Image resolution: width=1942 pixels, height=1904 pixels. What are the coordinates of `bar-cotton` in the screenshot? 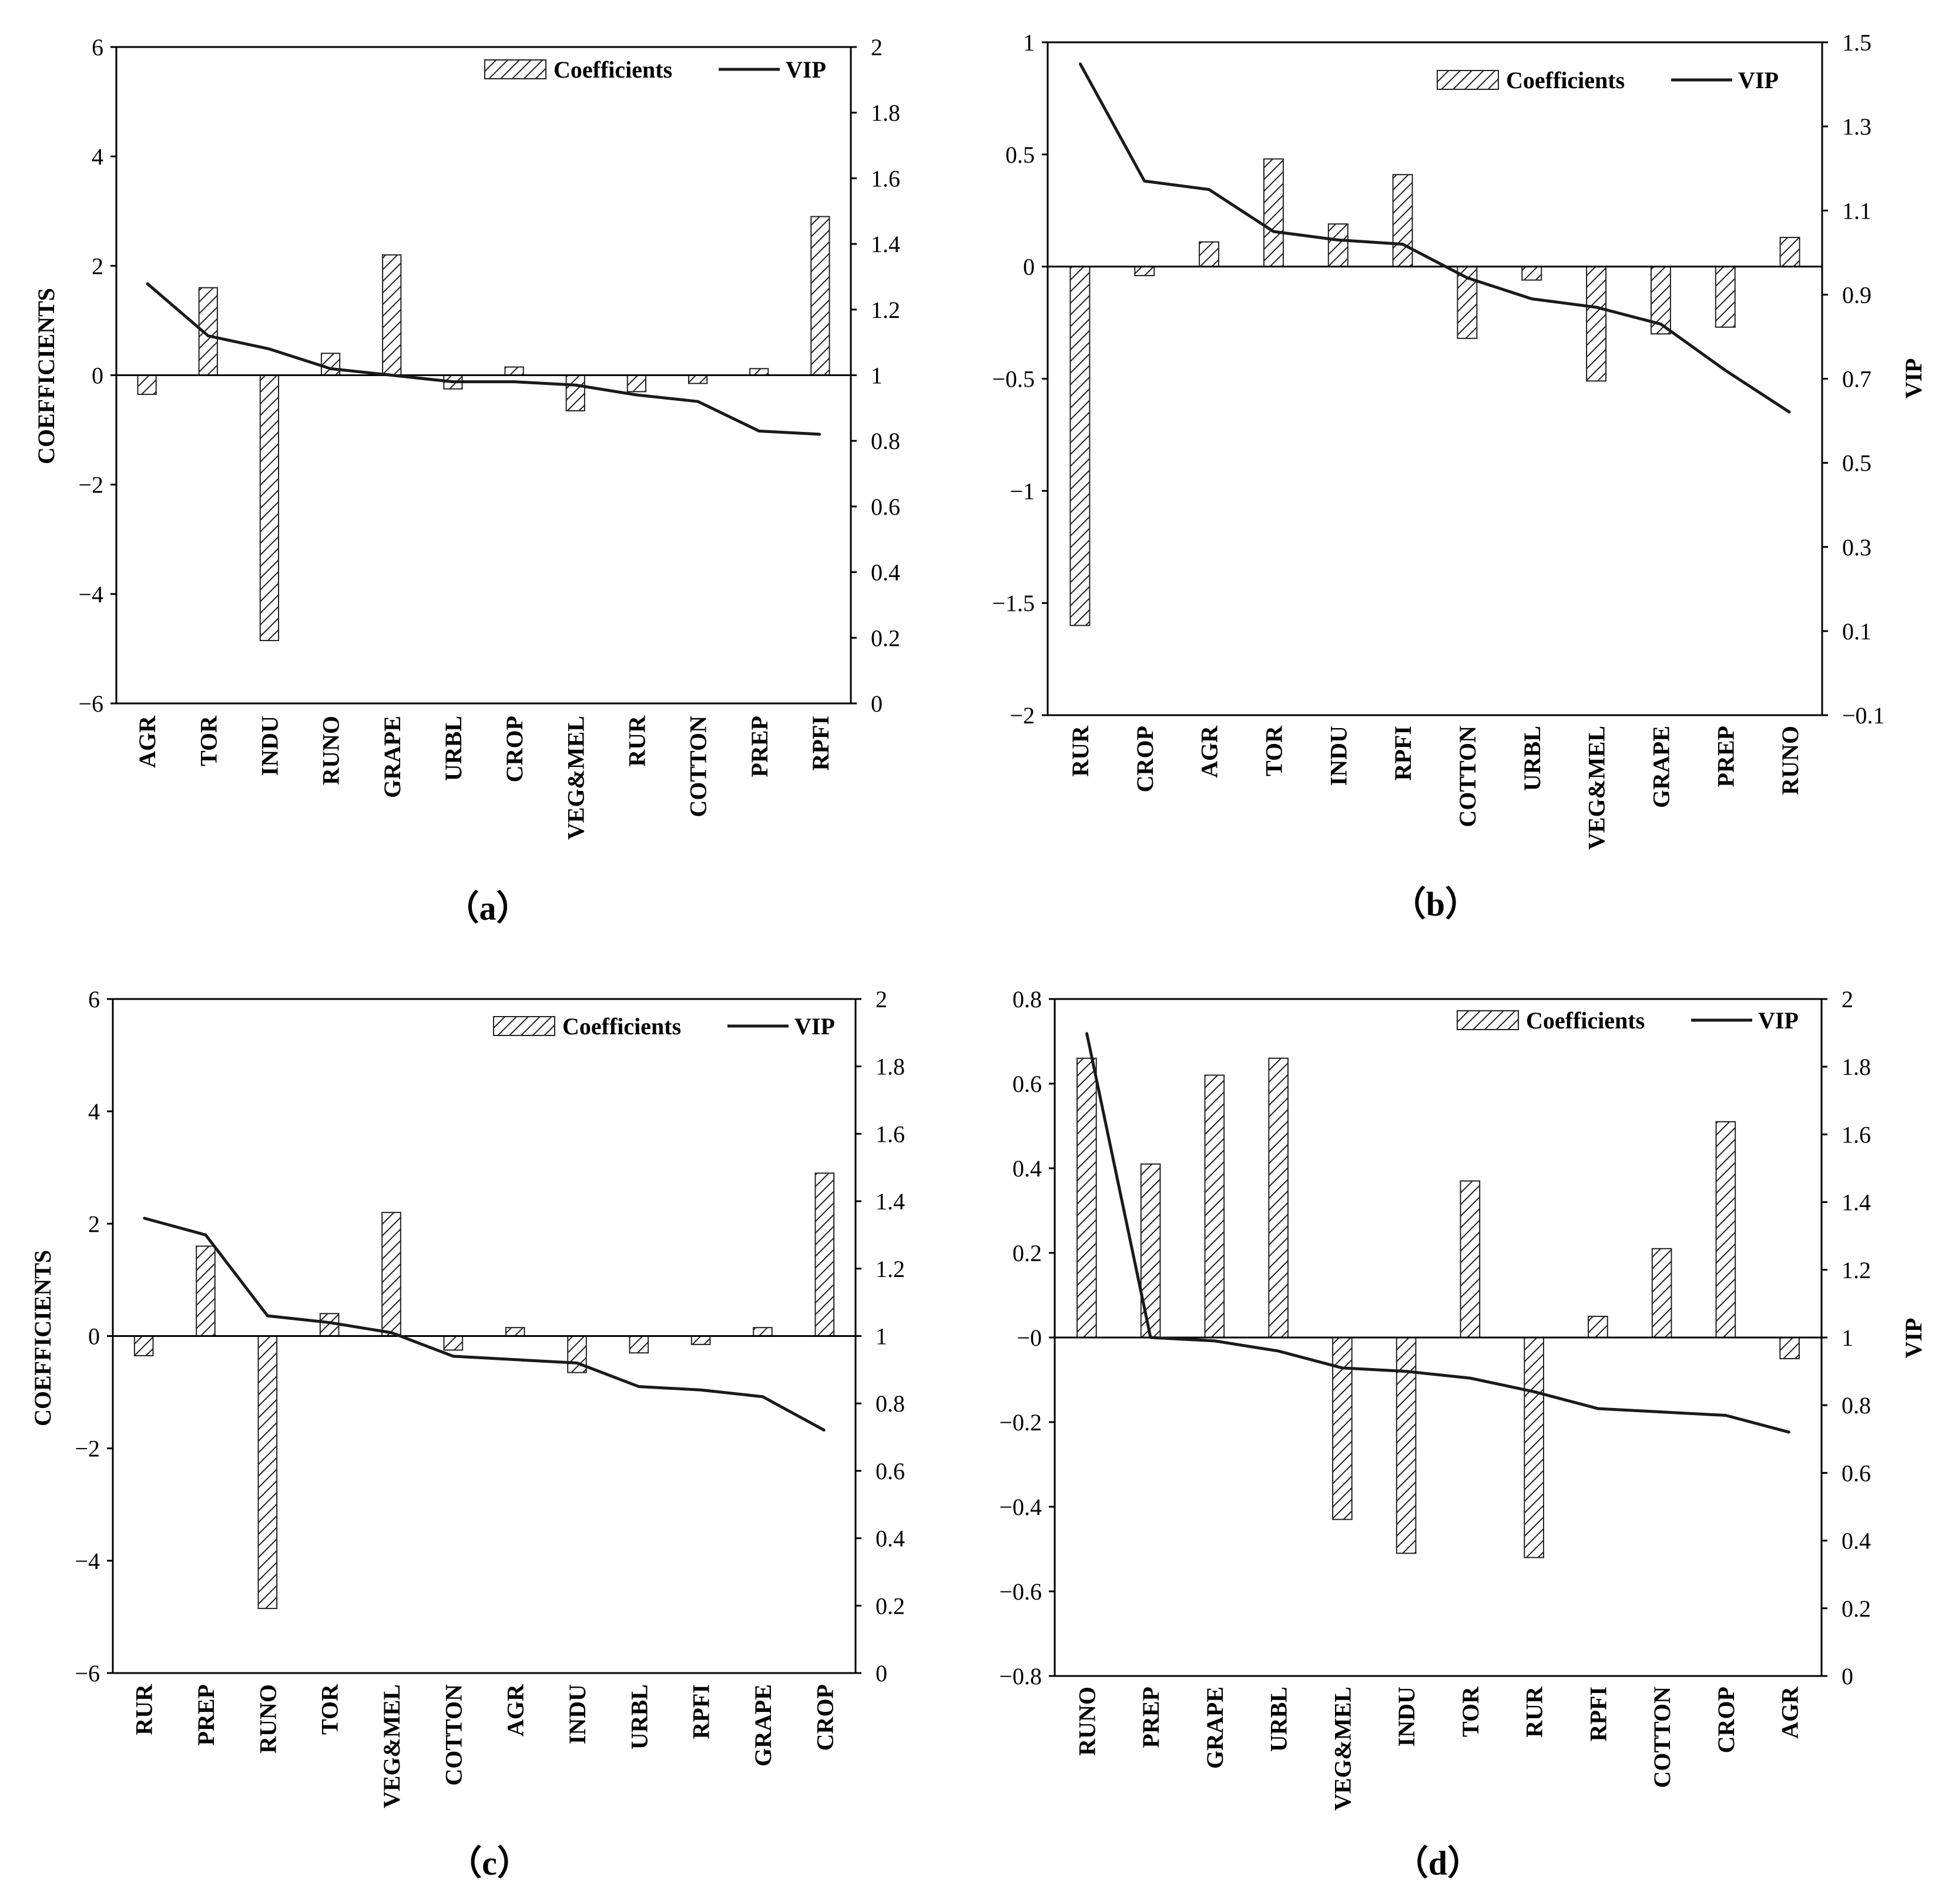 It's located at (453, 1343).